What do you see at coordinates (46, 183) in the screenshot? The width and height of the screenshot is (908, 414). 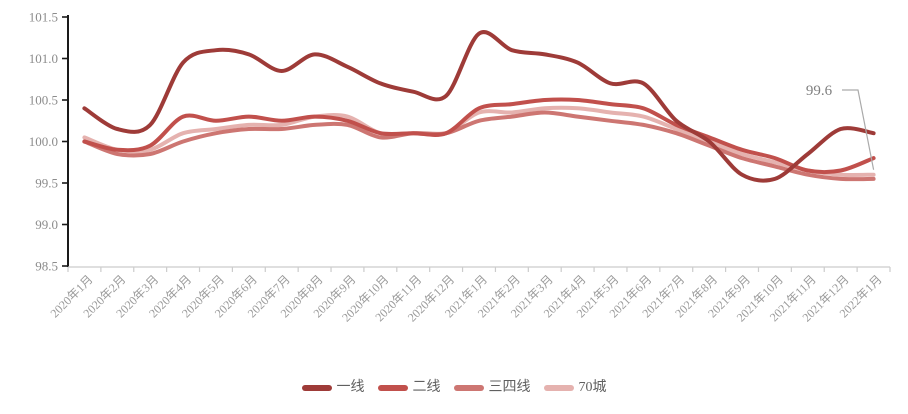 I see `y-axis-label: 99.5` at bounding box center [46, 183].